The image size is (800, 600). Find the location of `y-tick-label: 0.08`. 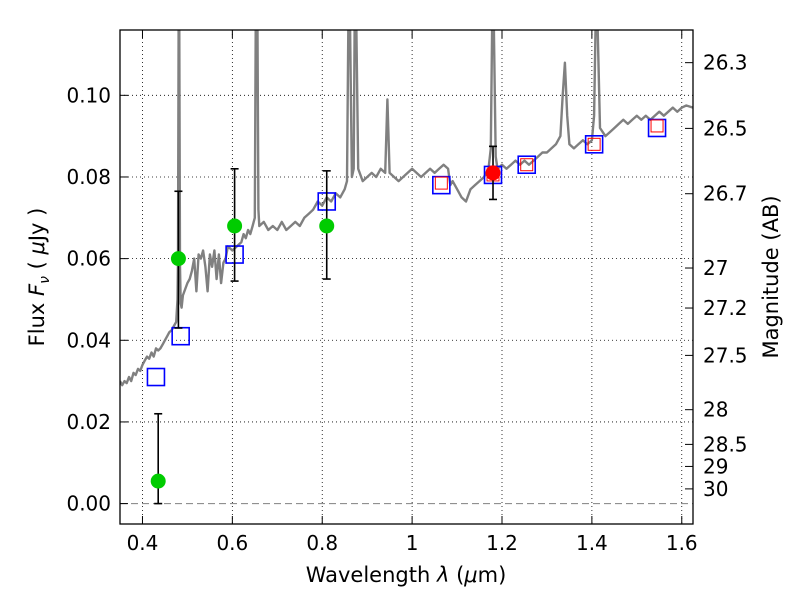

y-tick-label: 0.08 is located at coordinates (88, 177).